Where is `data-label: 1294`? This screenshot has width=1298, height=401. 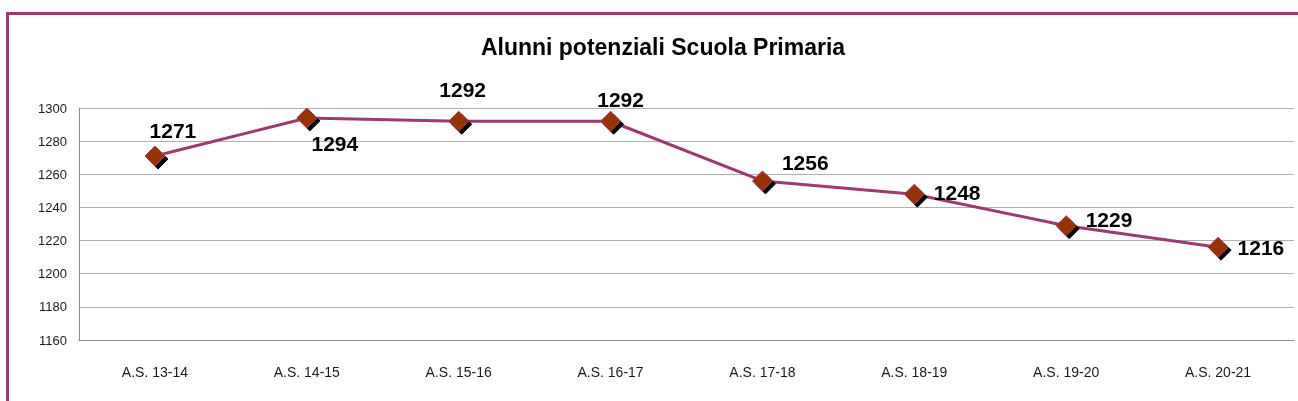 data-label: 1294 is located at coordinates (335, 144).